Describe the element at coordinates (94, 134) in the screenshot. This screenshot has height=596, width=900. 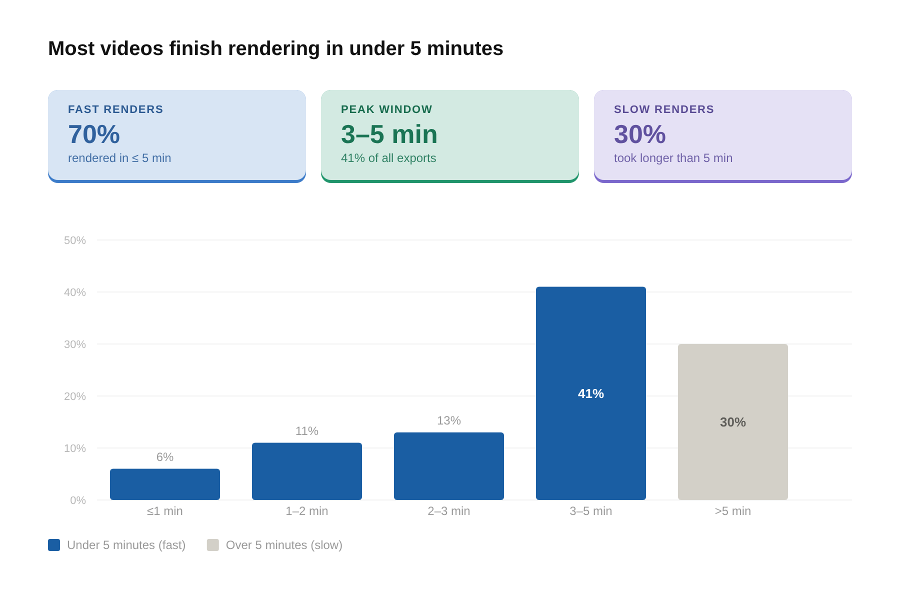
I see `text: 70%` at that location.